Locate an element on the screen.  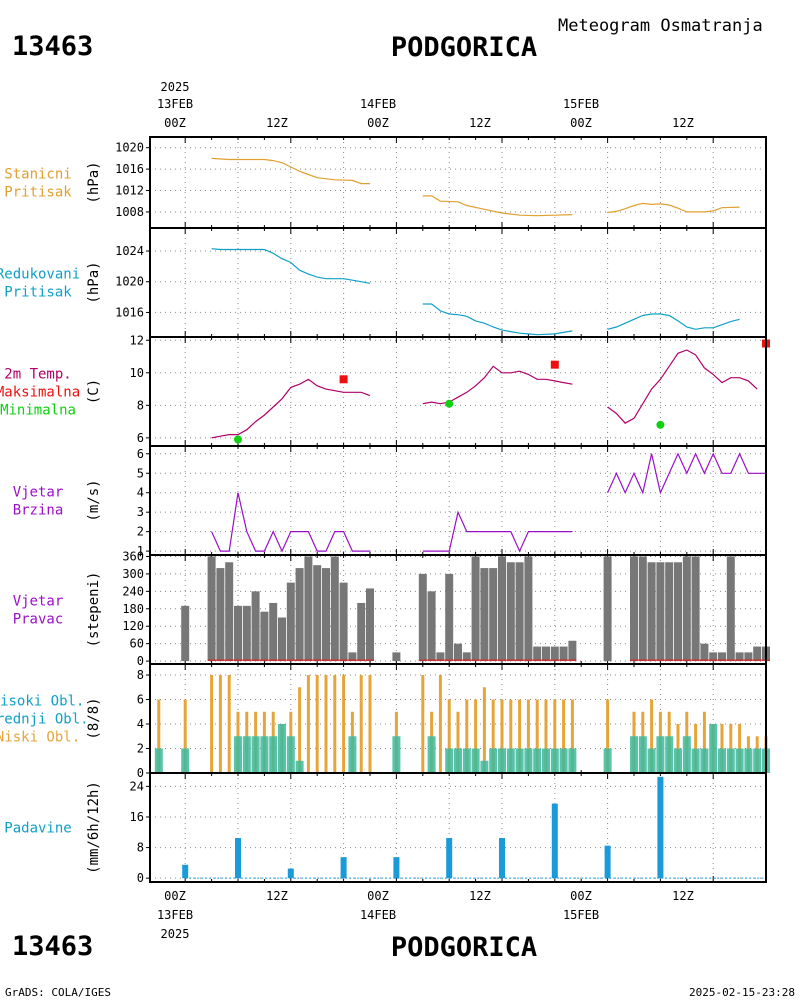
y-tick-label: 1016 is located at coordinates (129, 169).